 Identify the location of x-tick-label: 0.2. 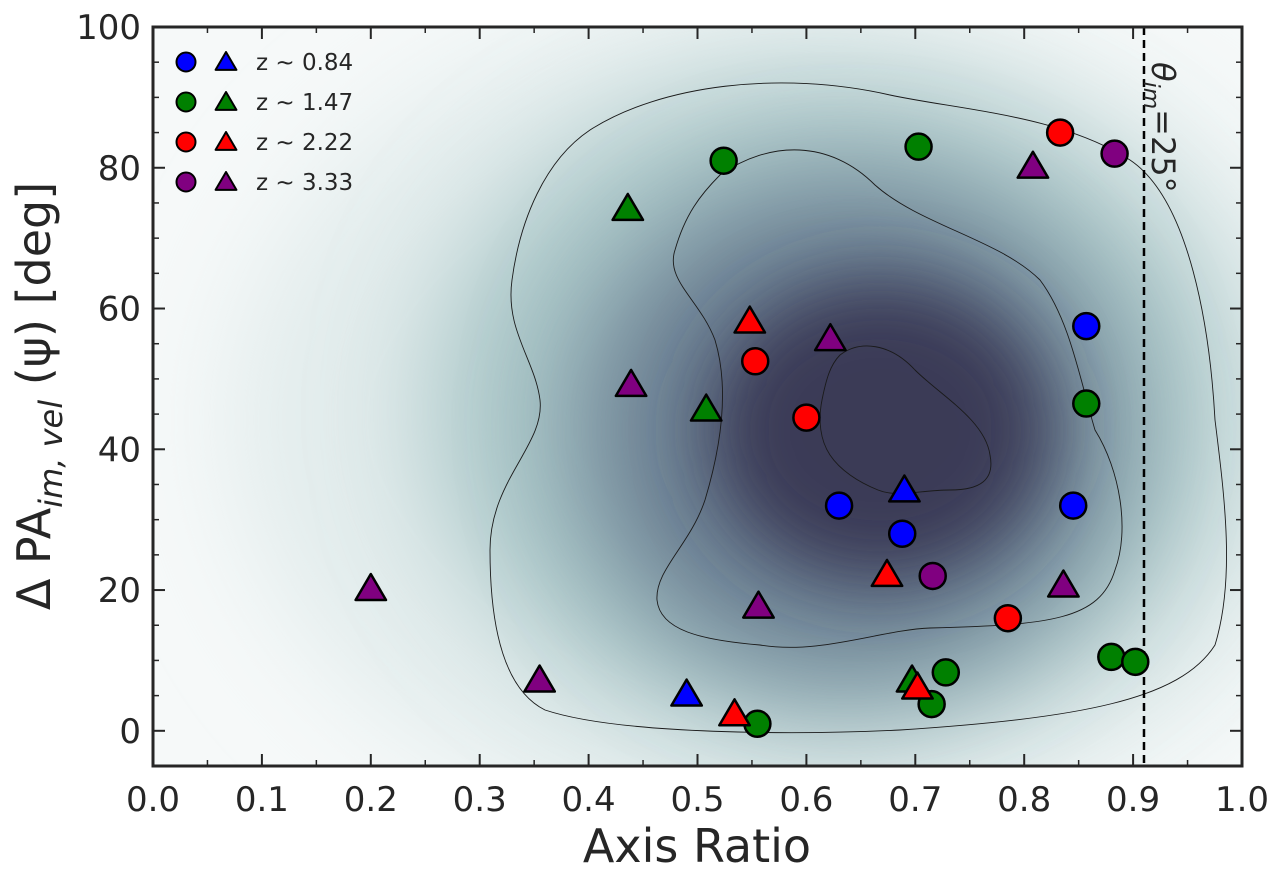
(371, 800).